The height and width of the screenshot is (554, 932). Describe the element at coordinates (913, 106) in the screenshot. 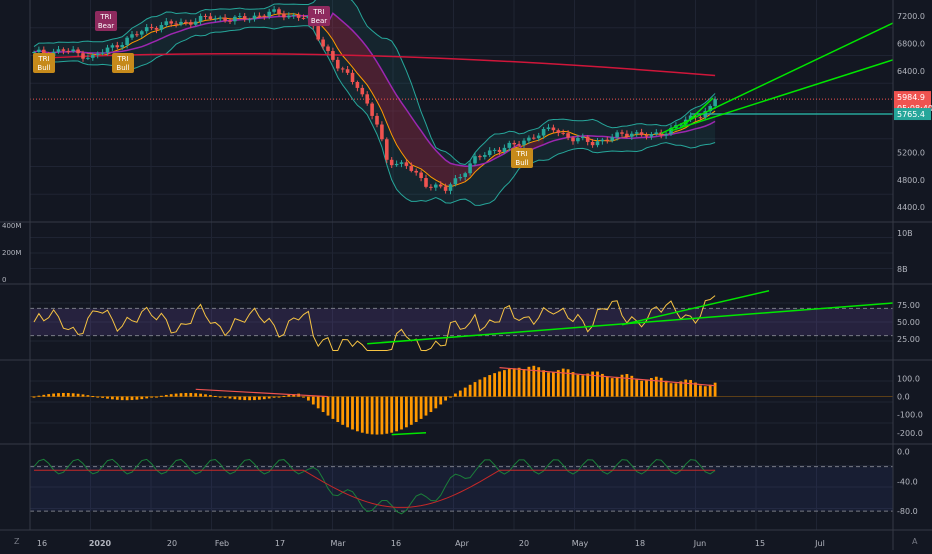

I see `price-tags: 5984.905:08:405765.4` at that location.